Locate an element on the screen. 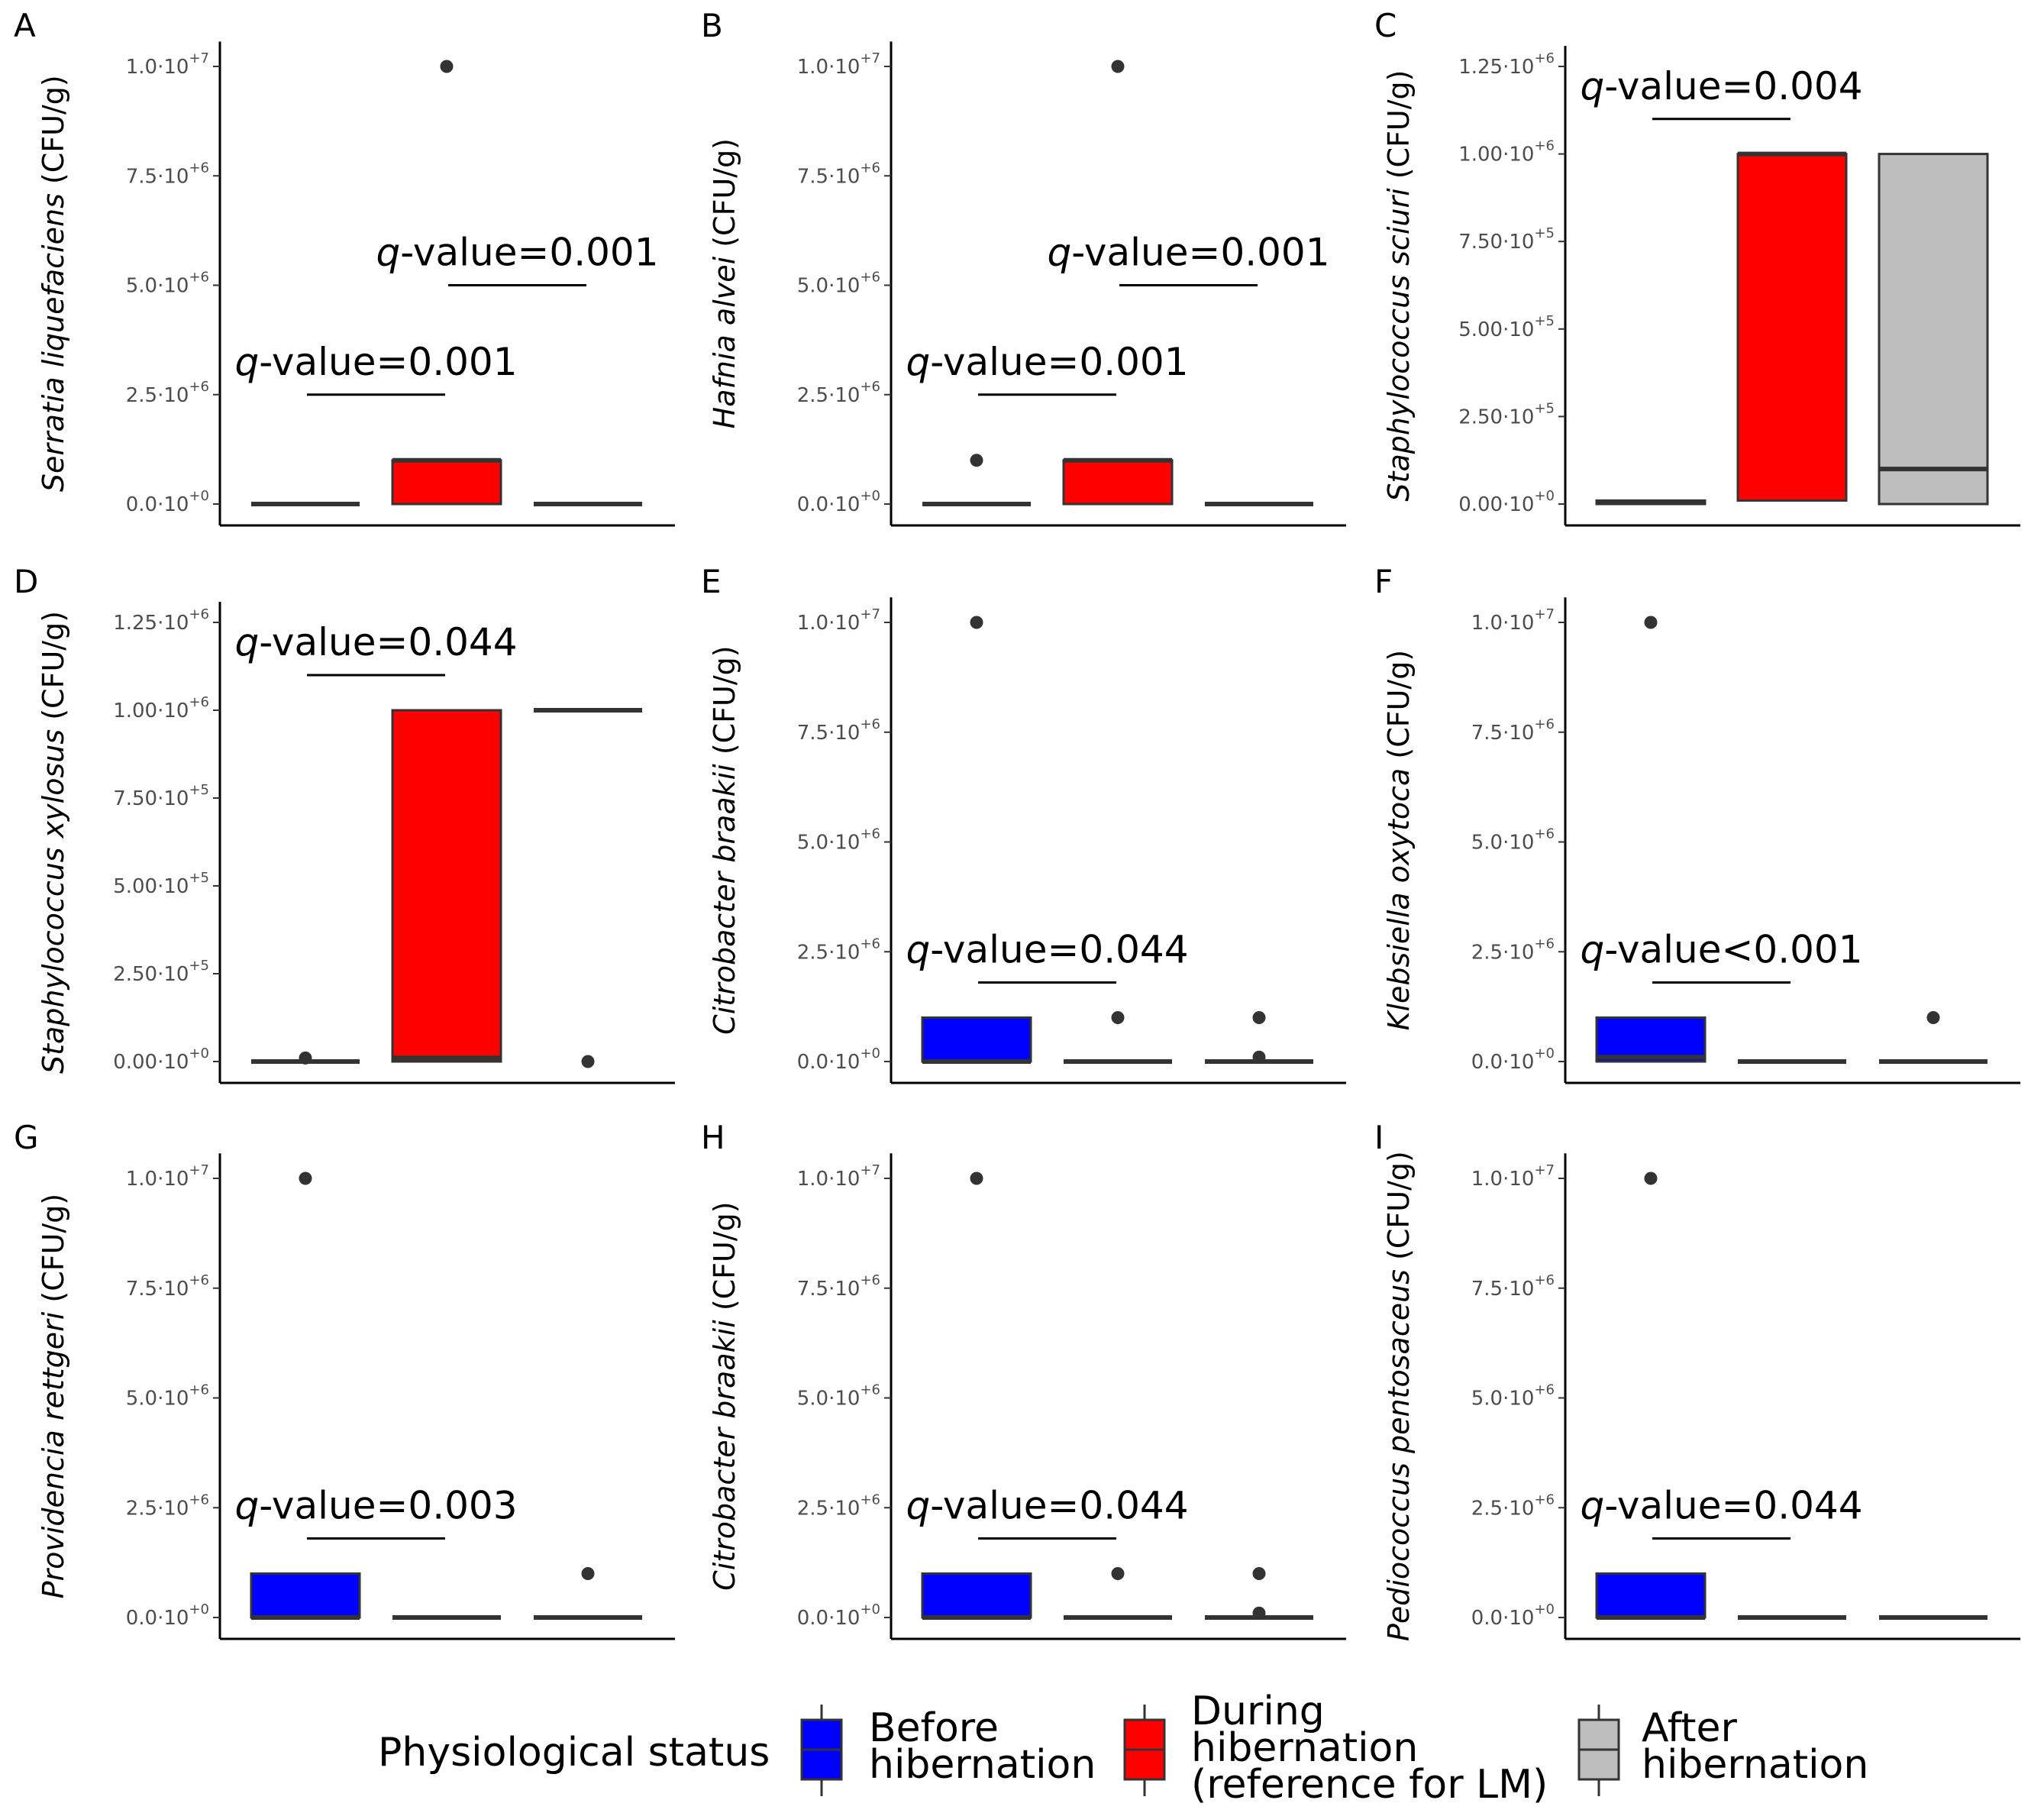 This screenshot has height=1813, width=2044. tick-mantissa: 5.0·10 is located at coordinates (829, 844).